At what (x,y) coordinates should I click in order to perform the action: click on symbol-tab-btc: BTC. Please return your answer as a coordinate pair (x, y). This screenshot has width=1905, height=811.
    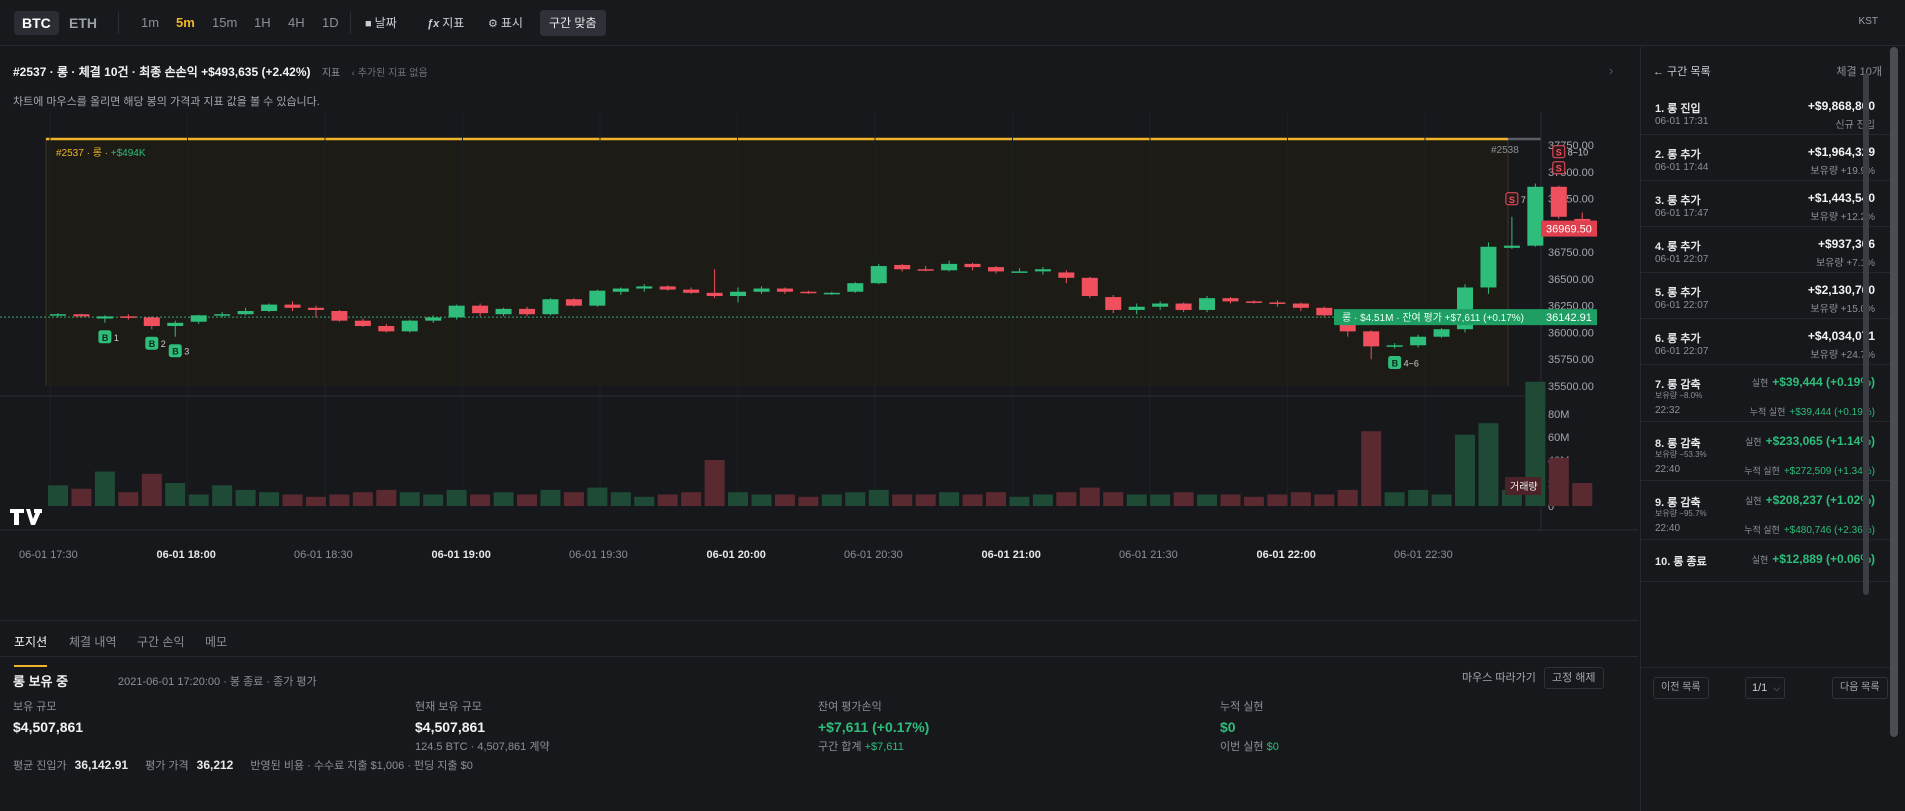
    Looking at the image, I should click on (36, 23).